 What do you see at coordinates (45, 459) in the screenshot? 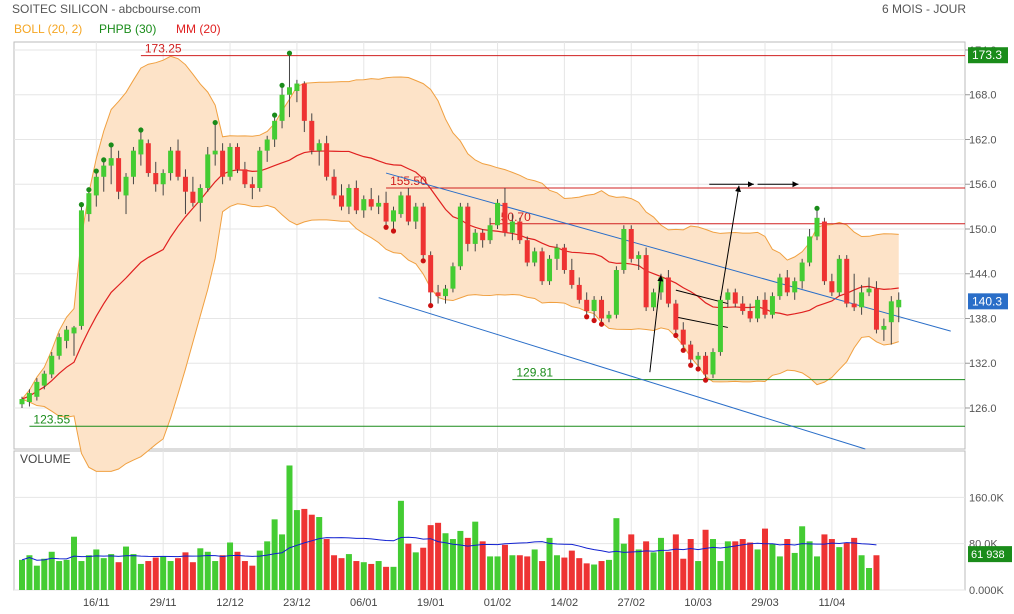
I see `volume-panel-title: VOLUME` at bounding box center [45, 459].